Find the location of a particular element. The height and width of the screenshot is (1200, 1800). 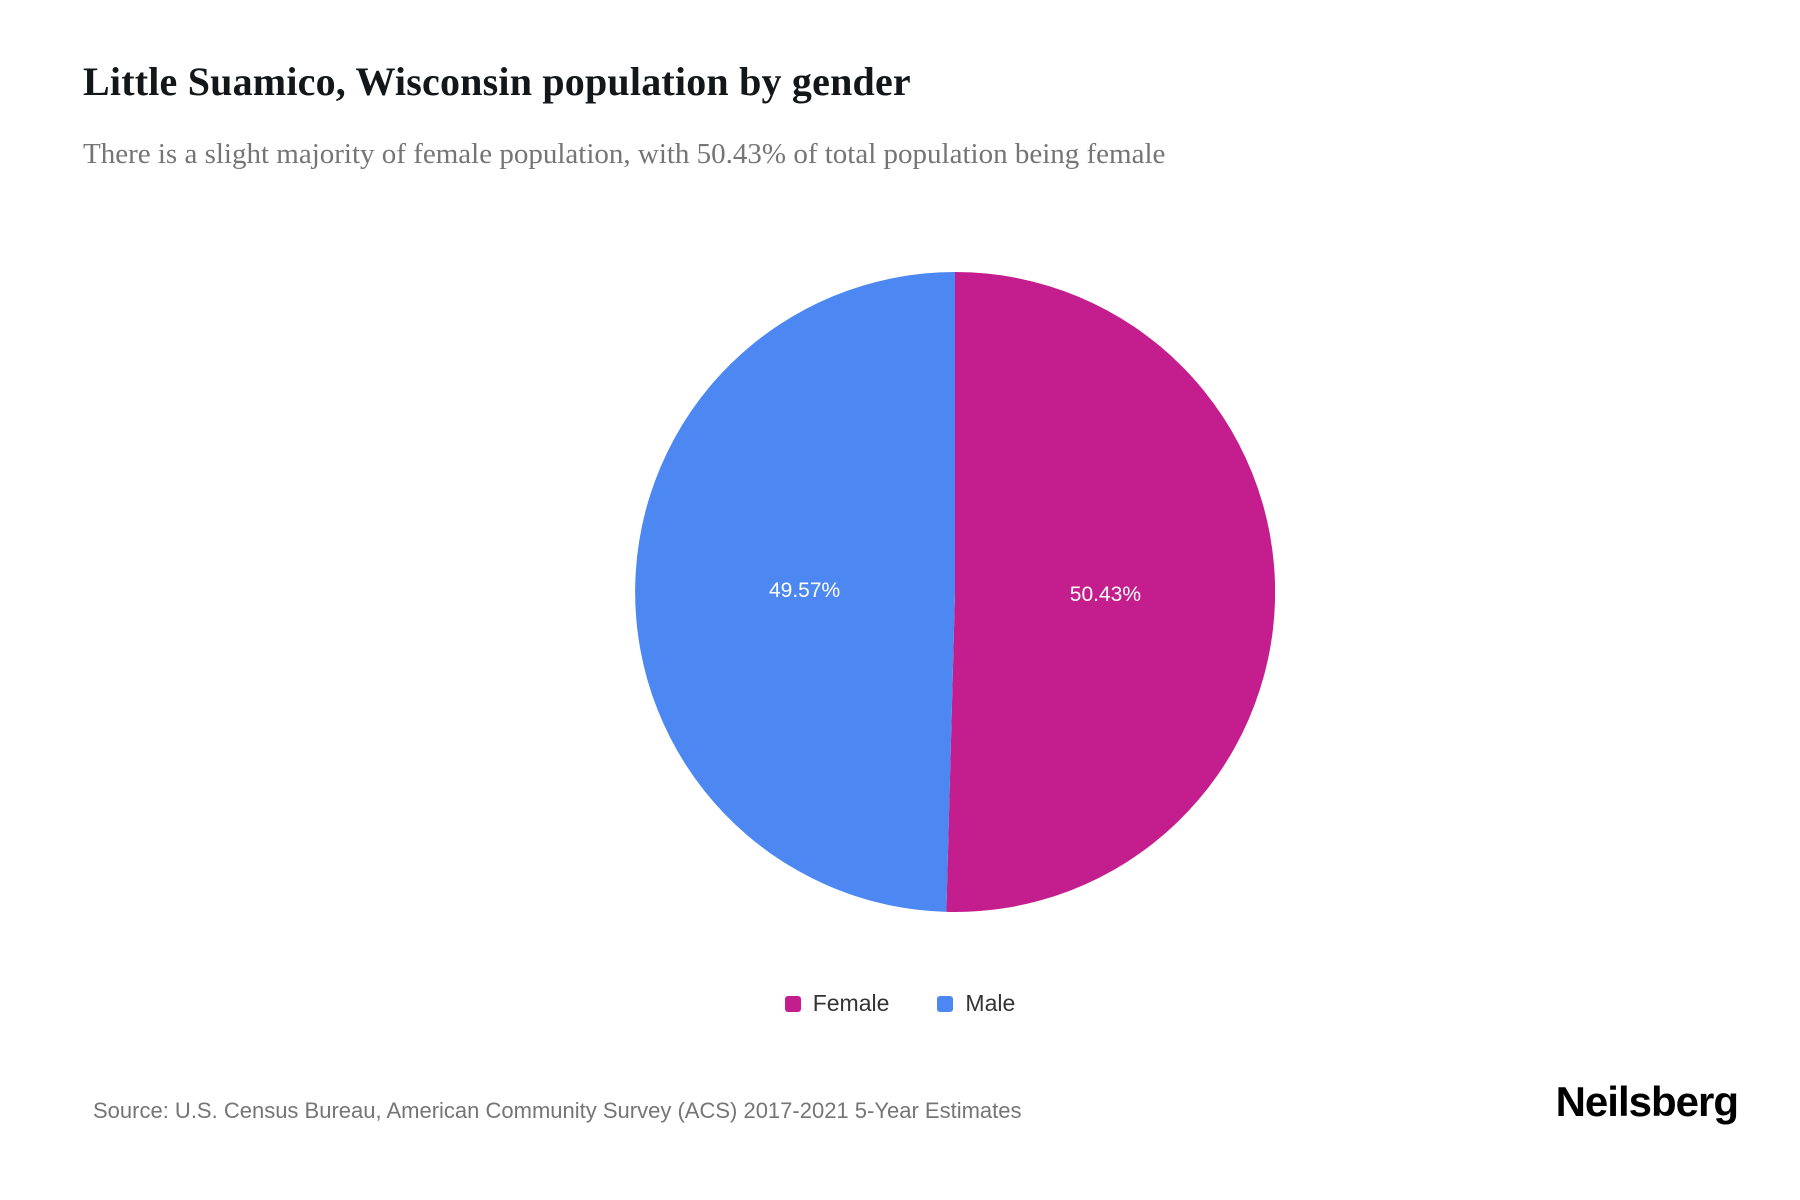

legend-item-male: Male is located at coordinates (976, 1003).